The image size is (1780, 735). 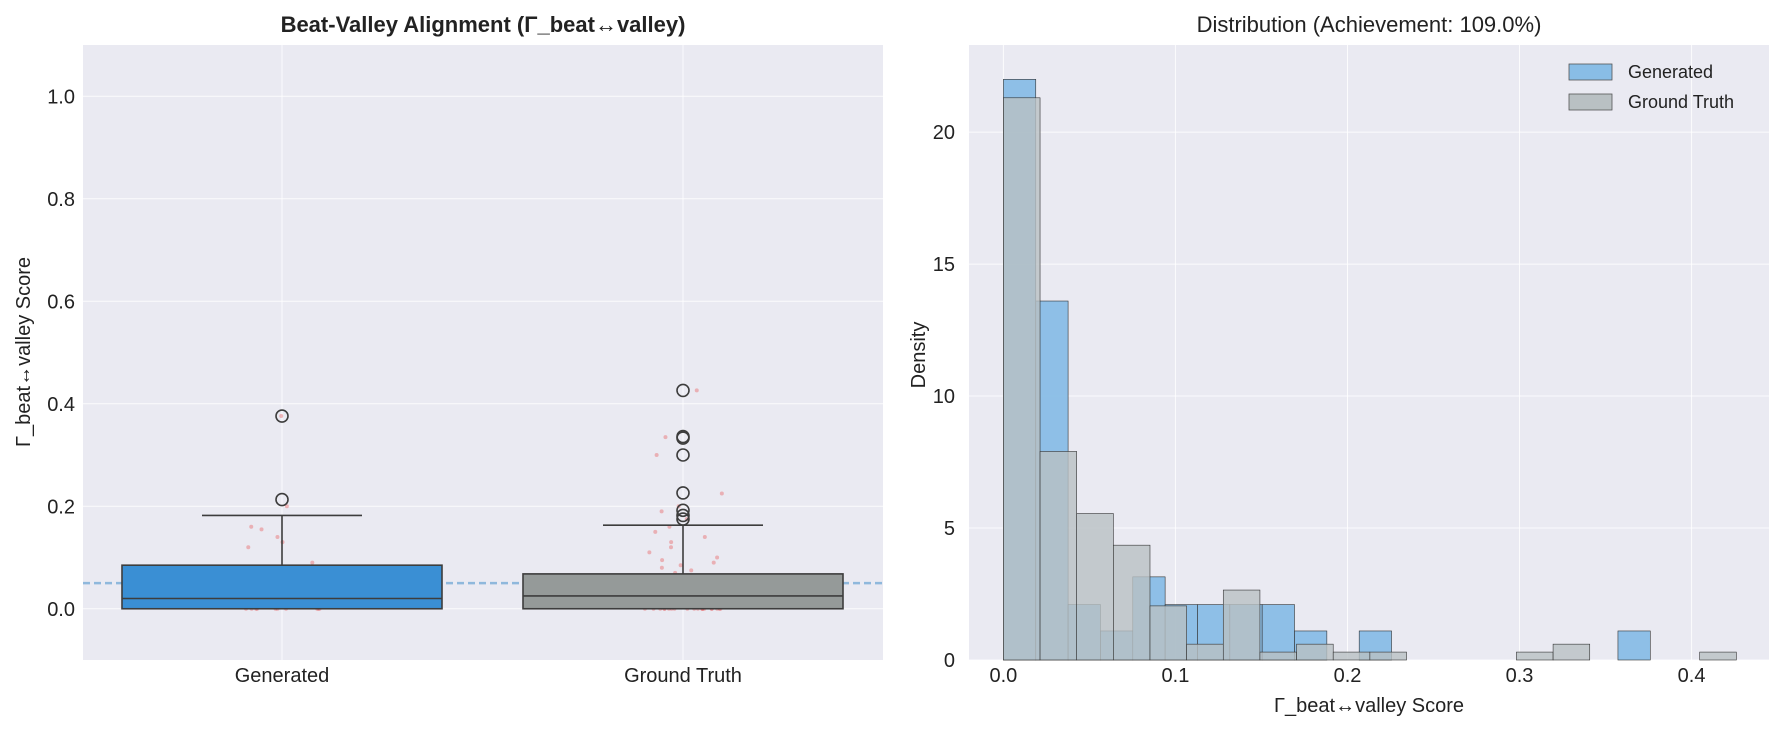 What do you see at coordinates (488, 676) in the screenshot?
I see `box-plot-x-ticks: Generated Ground Truth` at bounding box center [488, 676].